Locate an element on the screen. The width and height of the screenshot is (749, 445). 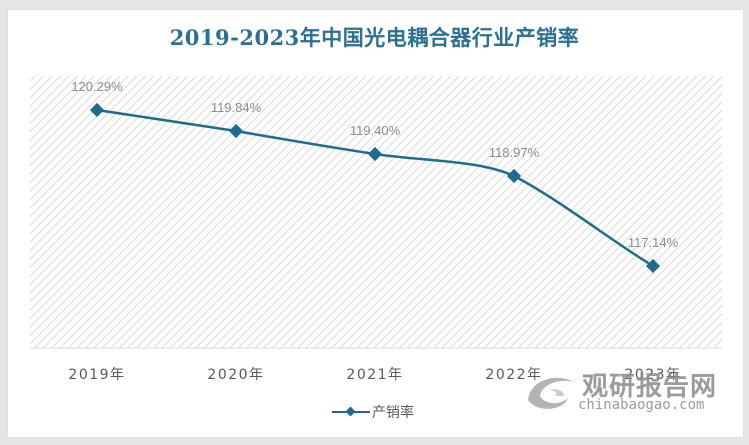
data-label-2019: 120.29% is located at coordinates (97, 86).